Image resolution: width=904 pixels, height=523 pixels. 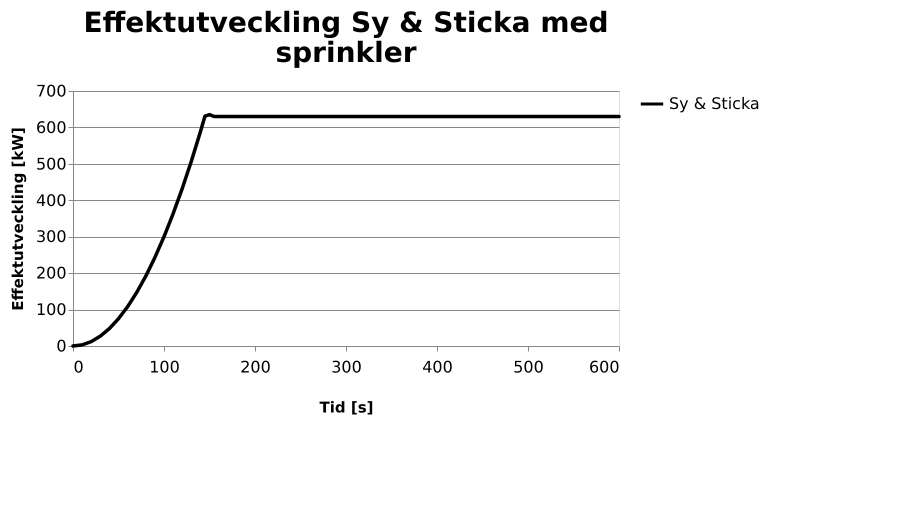 I want to click on y-tick-label: 200, so click(x=51, y=273).